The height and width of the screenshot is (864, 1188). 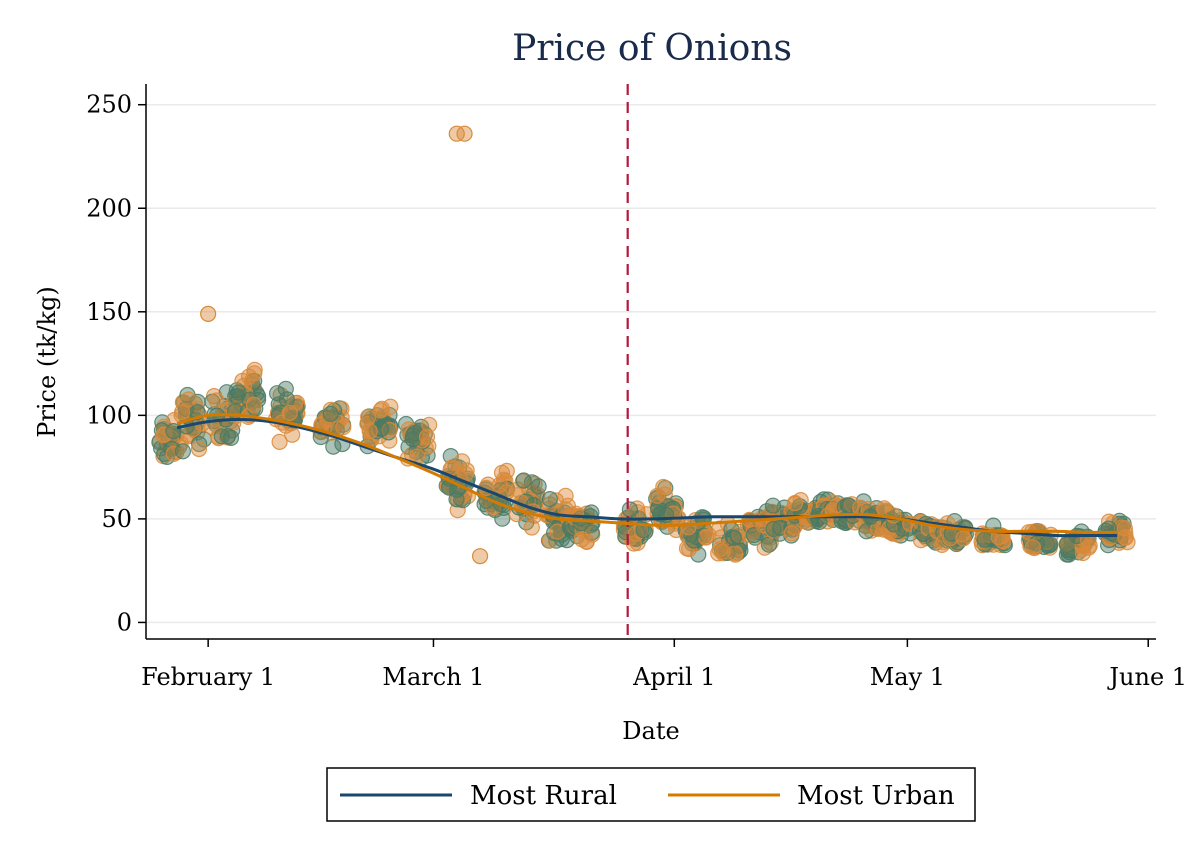 What do you see at coordinates (650, 731) in the screenshot?
I see `x-axis-label: Date` at bounding box center [650, 731].